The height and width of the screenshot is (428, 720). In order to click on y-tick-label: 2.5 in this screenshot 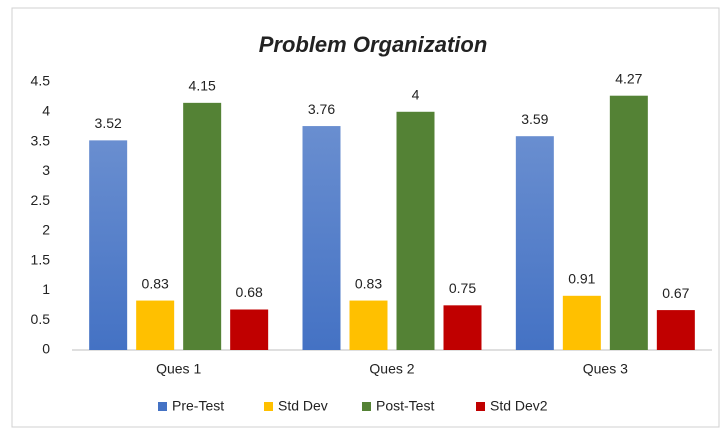, I will do `click(41, 200)`.